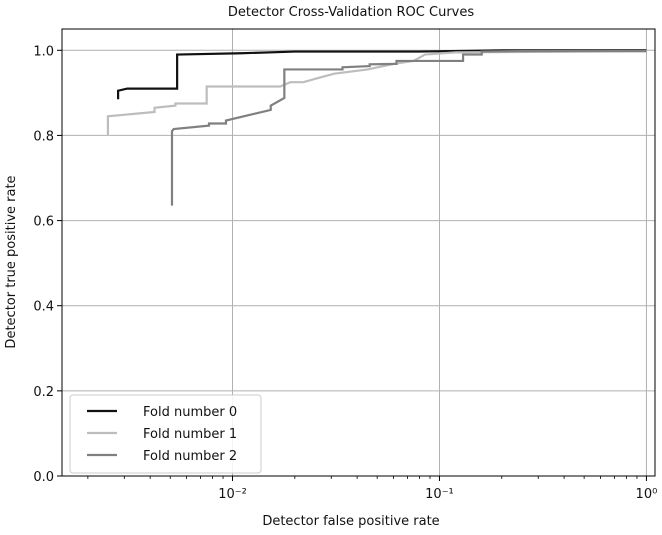  What do you see at coordinates (190, 456) in the screenshot?
I see `legend-label: Fold number 2` at bounding box center [190, 456].